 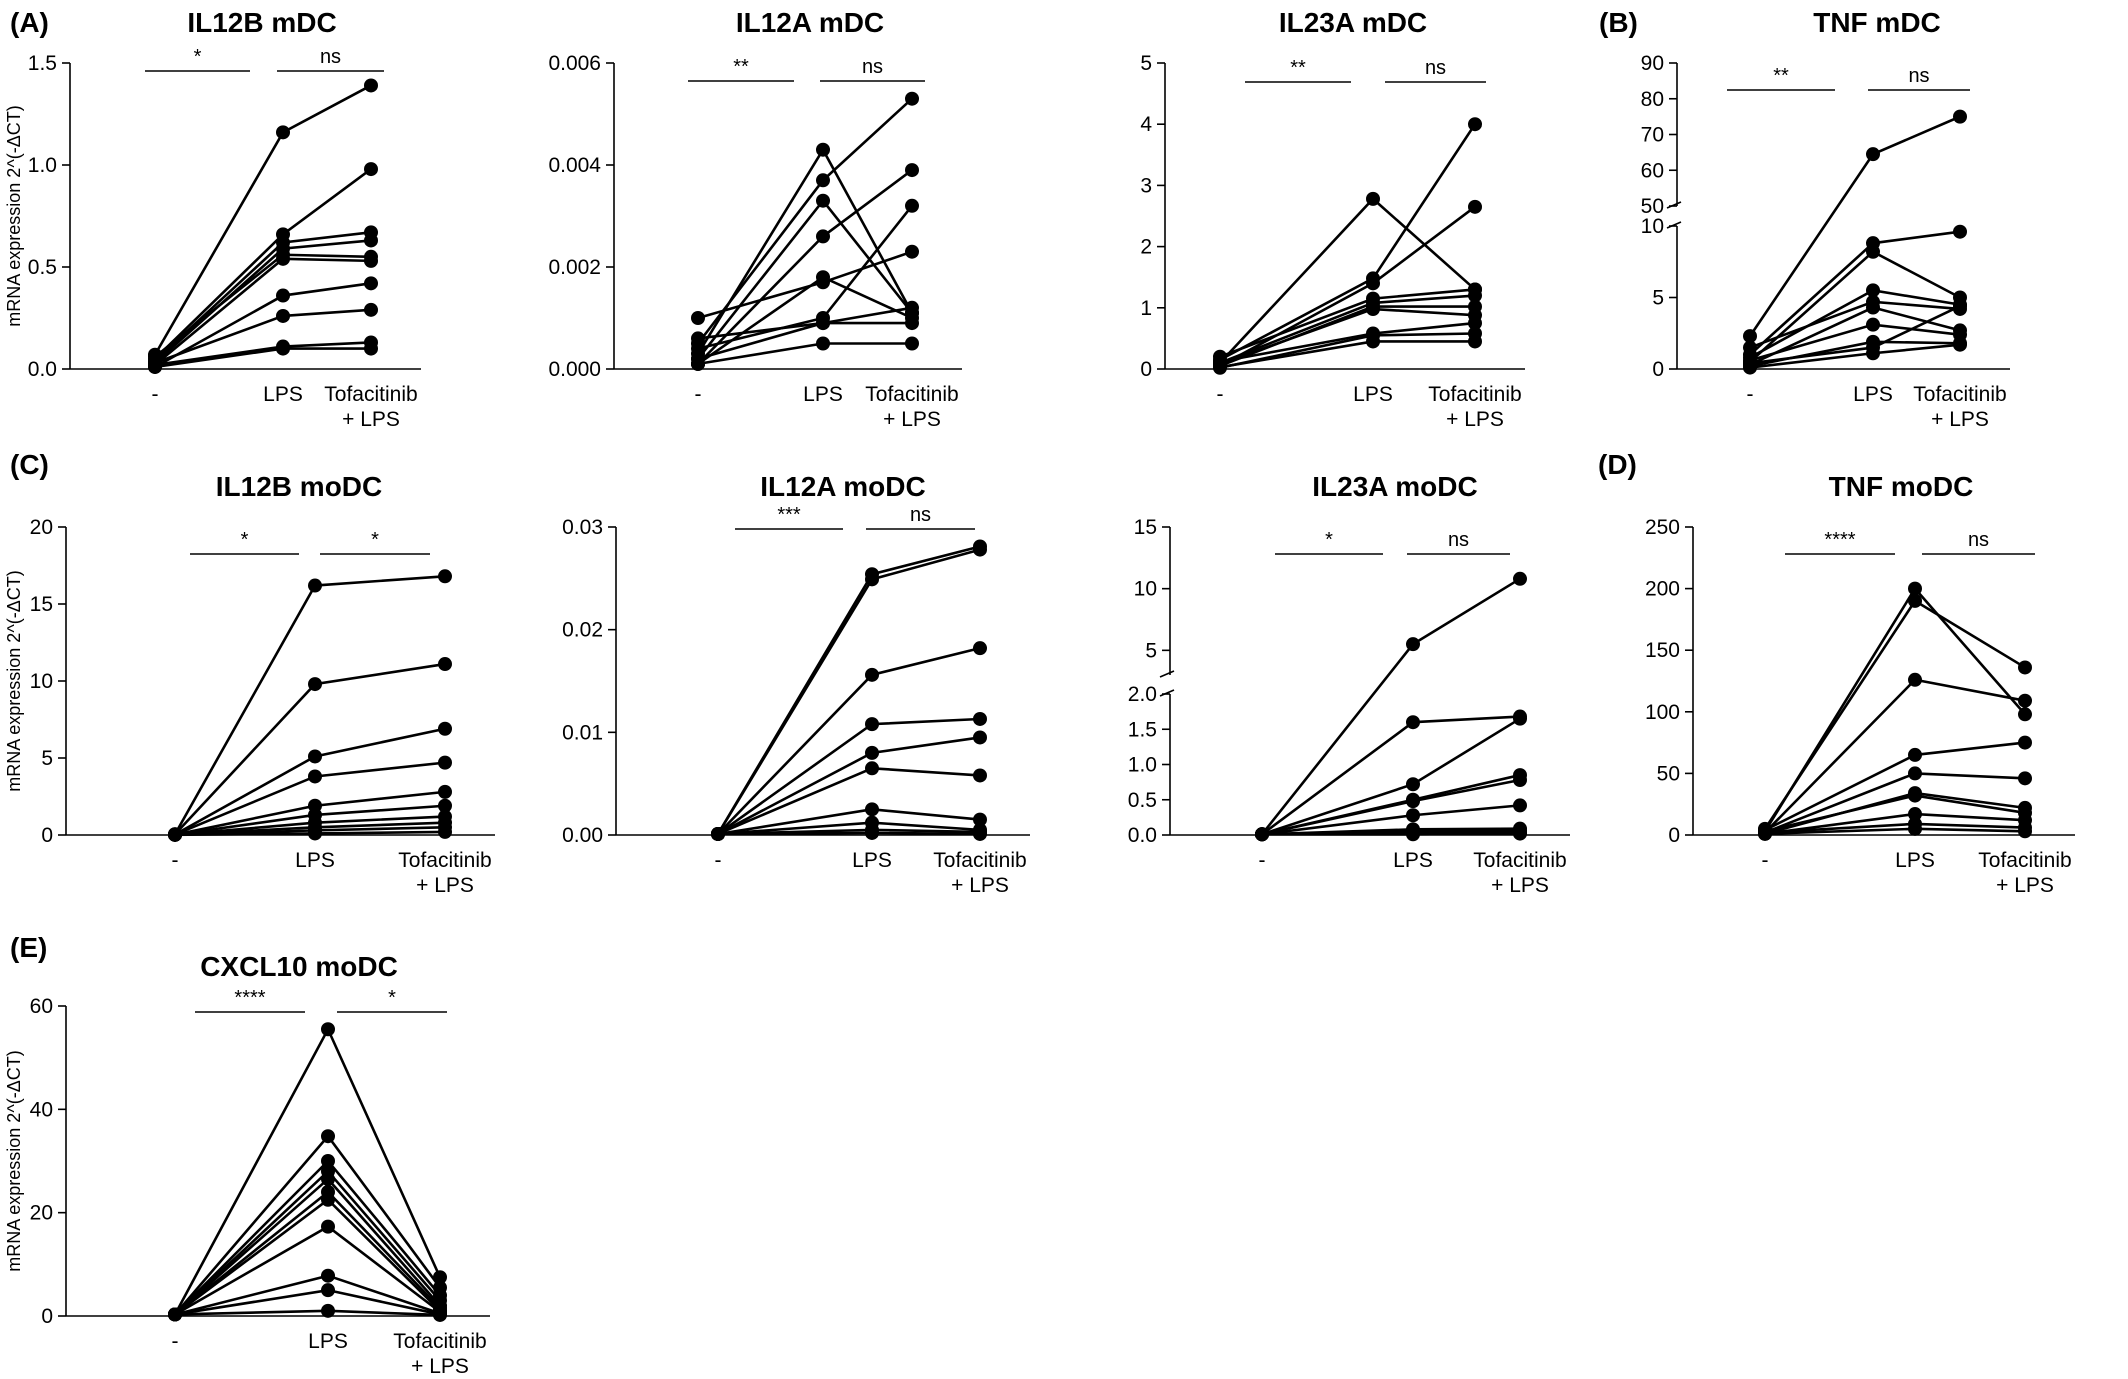 I want to click on y-tick-label: 2.0, so click(x=1142, y=694).